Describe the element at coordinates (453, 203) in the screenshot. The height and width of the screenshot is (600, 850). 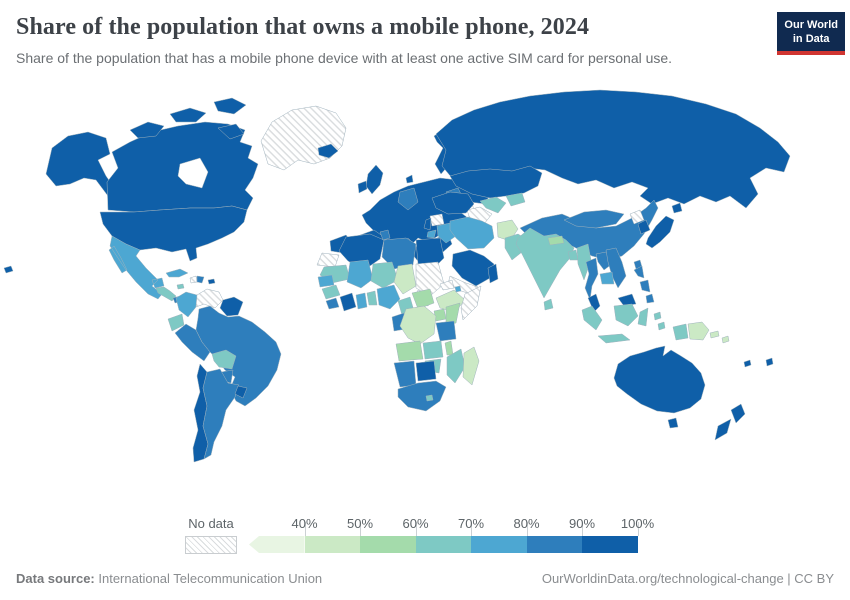
I see `country-turkey` at that location.